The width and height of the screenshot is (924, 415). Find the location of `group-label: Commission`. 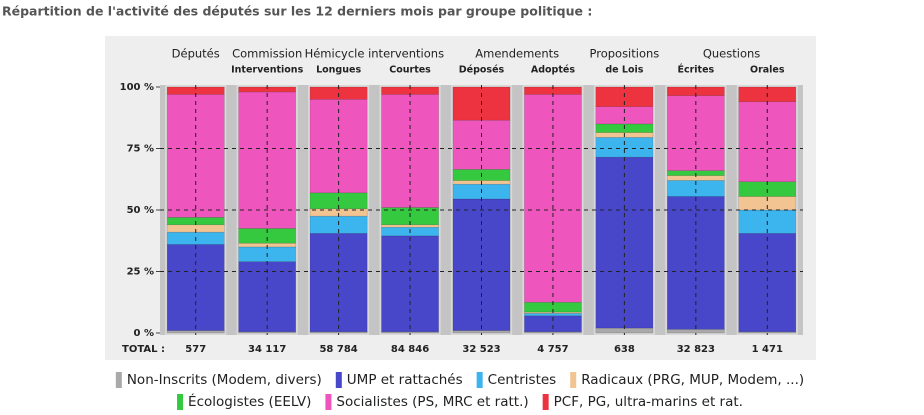

group-label: Commission is located at coordinates (267, 54).